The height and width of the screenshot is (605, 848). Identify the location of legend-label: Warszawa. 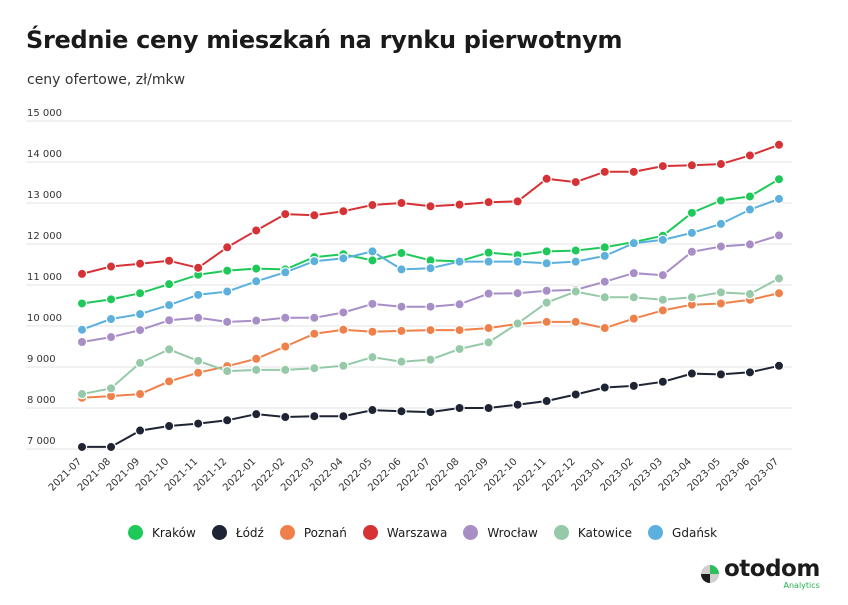
(417, 532).